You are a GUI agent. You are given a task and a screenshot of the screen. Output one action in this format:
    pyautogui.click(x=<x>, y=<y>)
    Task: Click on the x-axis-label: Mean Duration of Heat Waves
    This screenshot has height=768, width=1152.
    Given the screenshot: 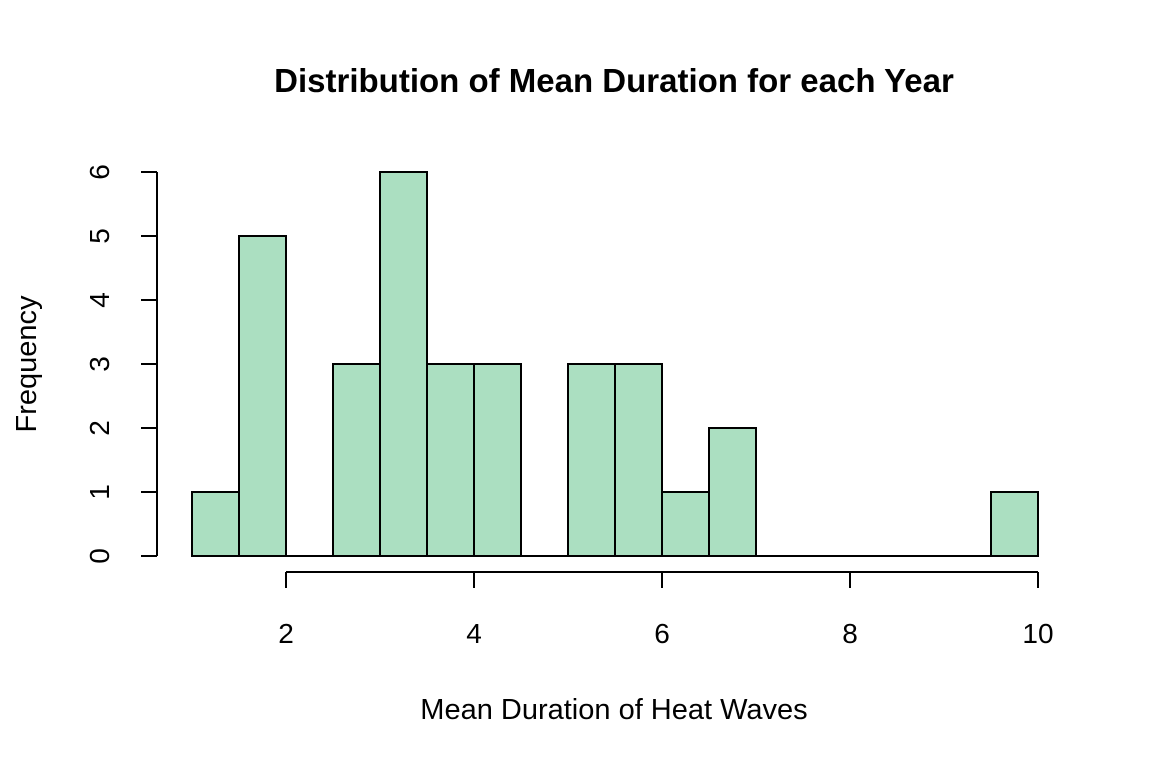 What is the action you would take?
    pyautogui.click(x=613, y=710)
    